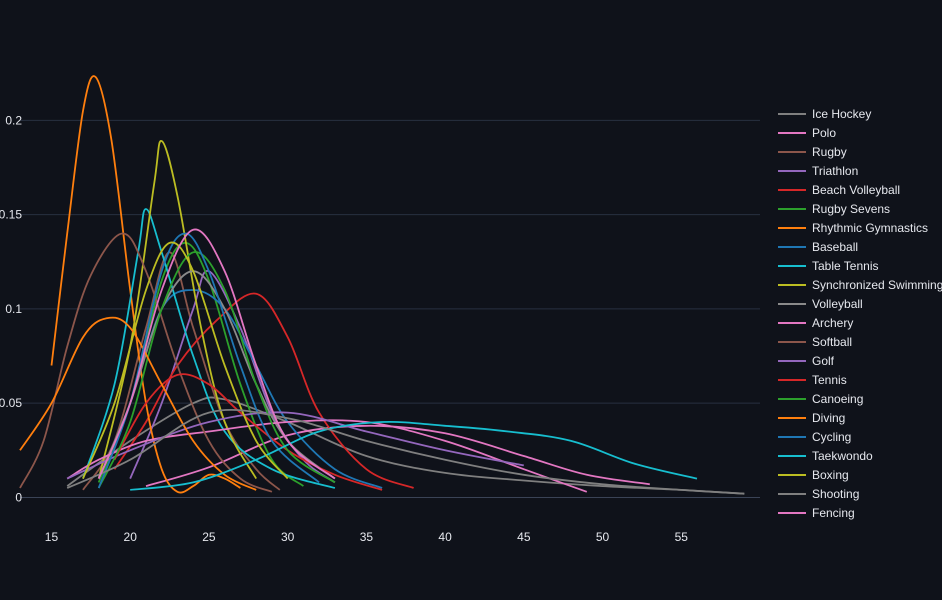  I want to click on legend-label: Diving, so click(828, 418).